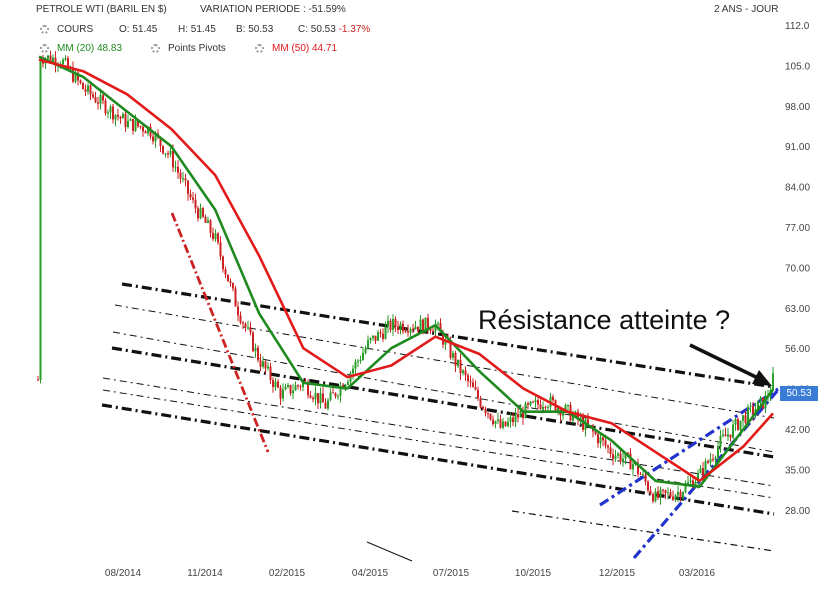 The width and height of the screenshot is (819, 590). I want to click on y-tick-label: 98.00, so click(797, 107).